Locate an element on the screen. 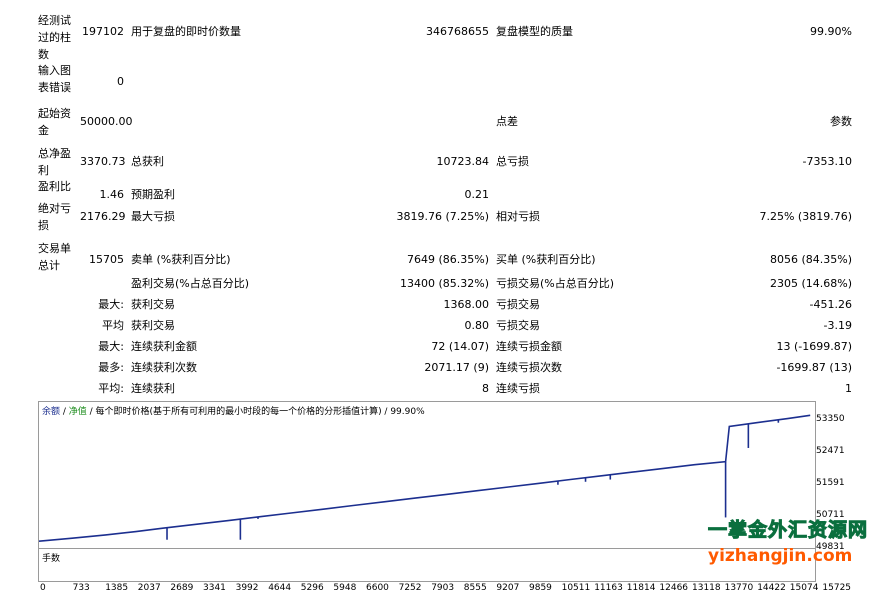  x-tick-label: 15074 is located at coordinates (804, 588).